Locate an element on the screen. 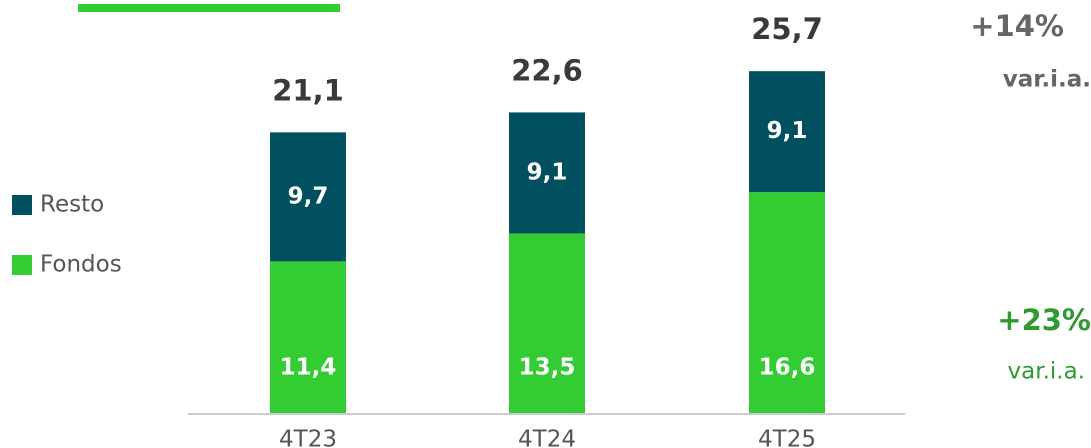 The image size is (1091, 448). x-tick-label: 4T25 is located at coordinates (787, 437).